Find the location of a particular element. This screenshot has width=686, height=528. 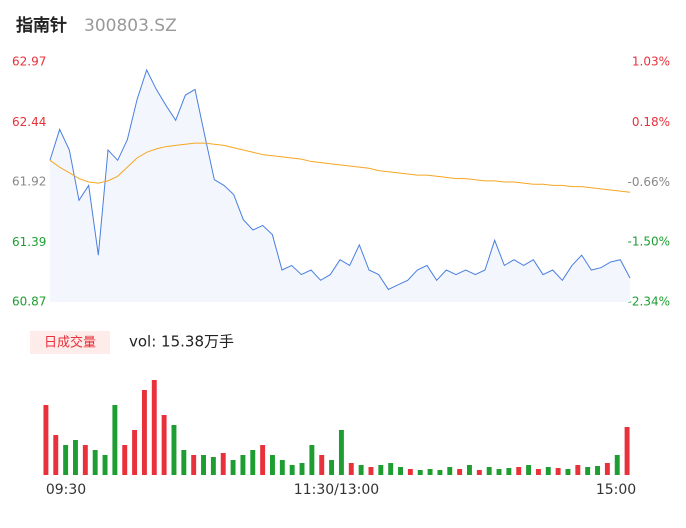

y-tick-label: 62.44 is located at coordinates (29, 122).